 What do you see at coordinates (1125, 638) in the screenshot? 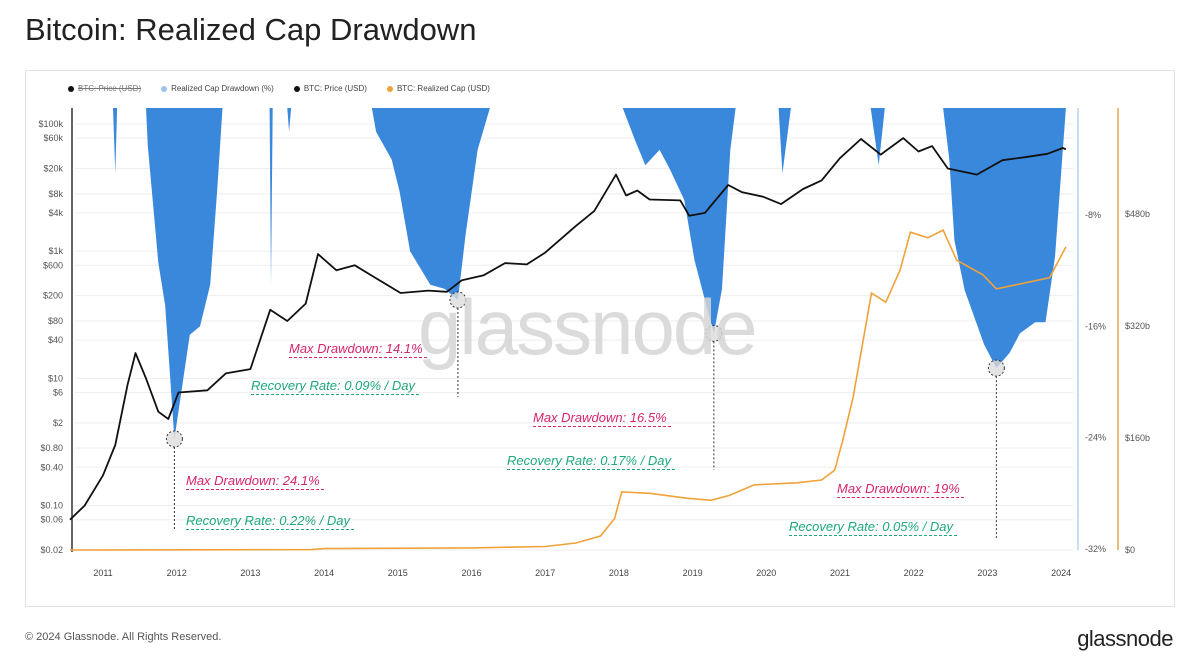
I see `glassnode-logo: glassnode` at bounding box center [1125, 638].